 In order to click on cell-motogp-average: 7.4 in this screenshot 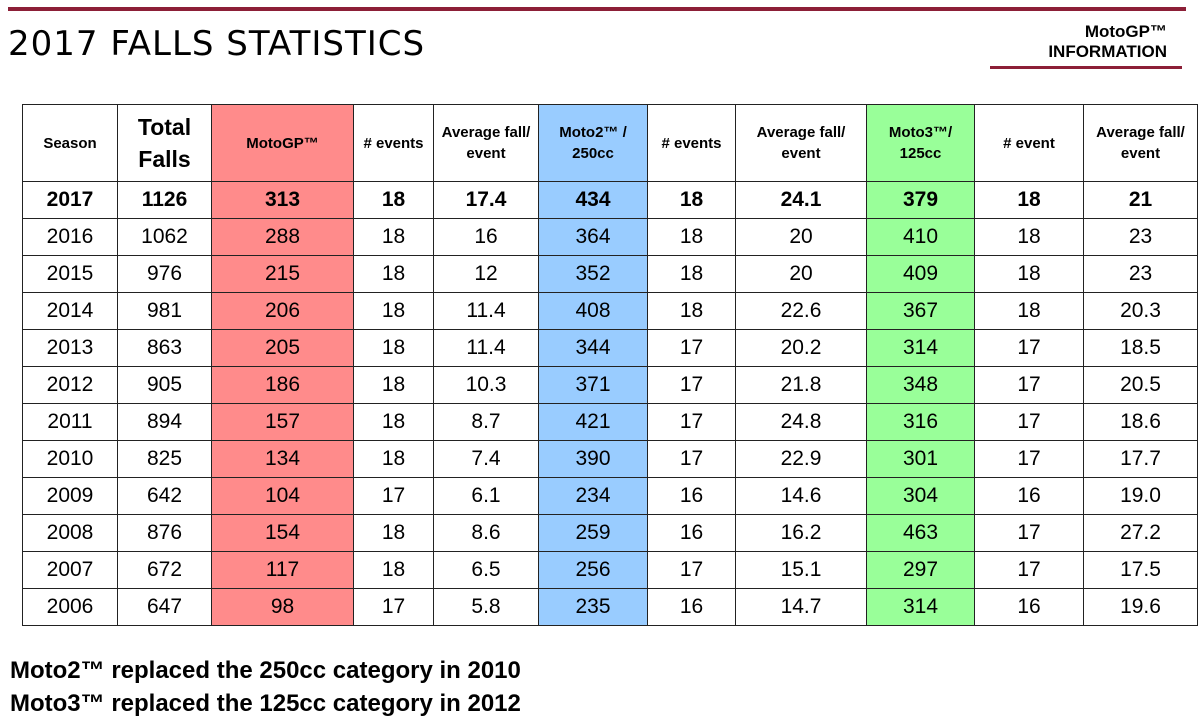, I will do `click(486, 459)`.